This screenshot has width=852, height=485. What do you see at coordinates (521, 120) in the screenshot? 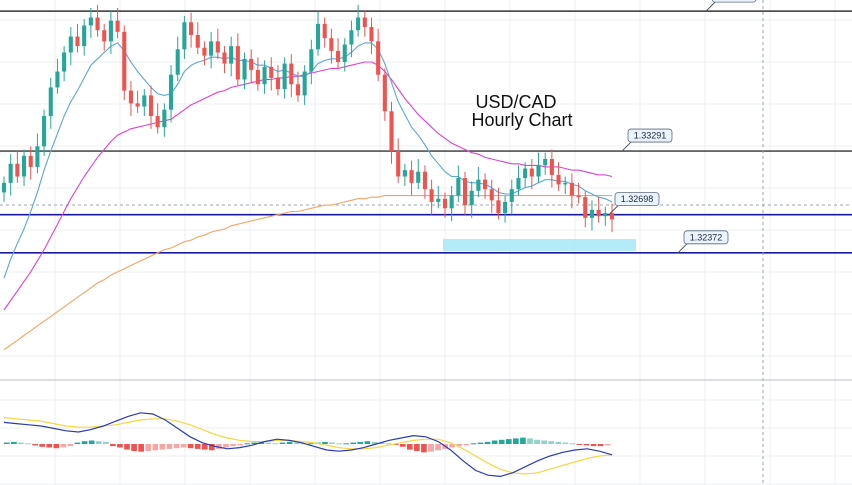
I see `chart-title-line2: Hourly Chart` at bounding box center [521, 120].